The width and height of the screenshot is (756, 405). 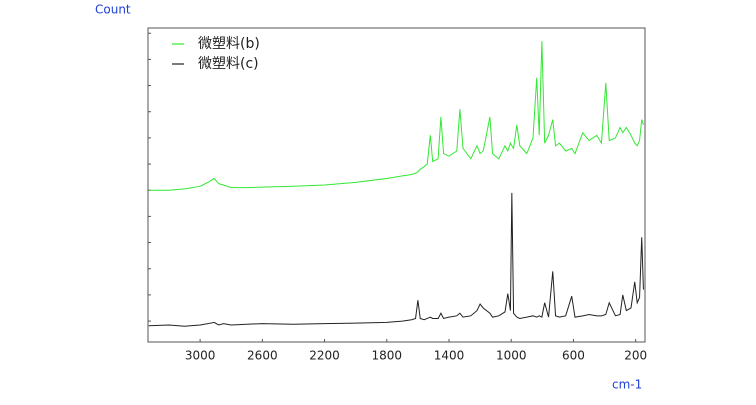 I want to click on x-tick-label: 1000, so click(x=511, y=356).